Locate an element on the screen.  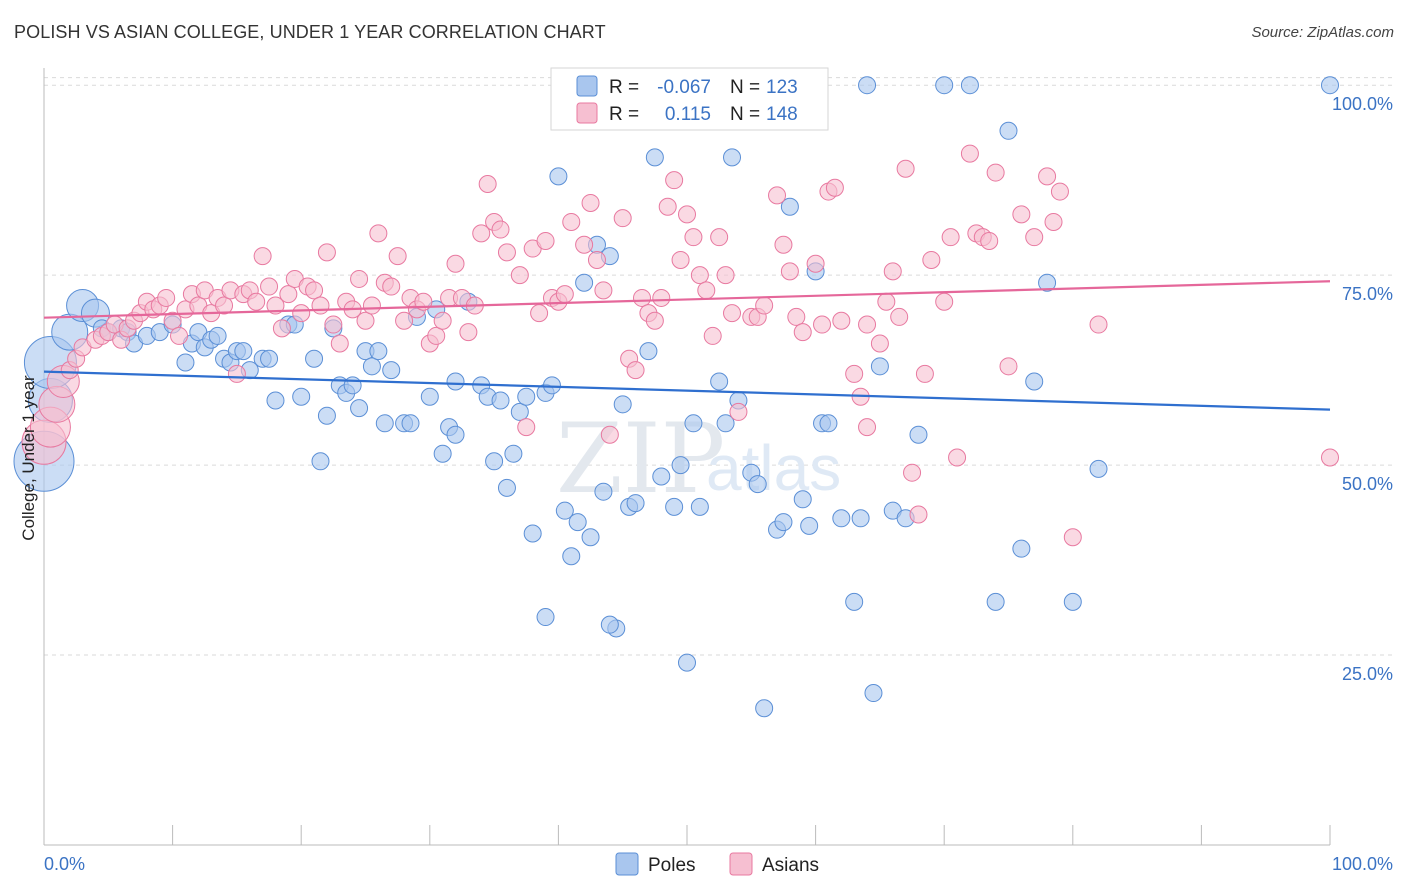
y-axis-title: College, Under 1 year is located at coordinates (28, 458).